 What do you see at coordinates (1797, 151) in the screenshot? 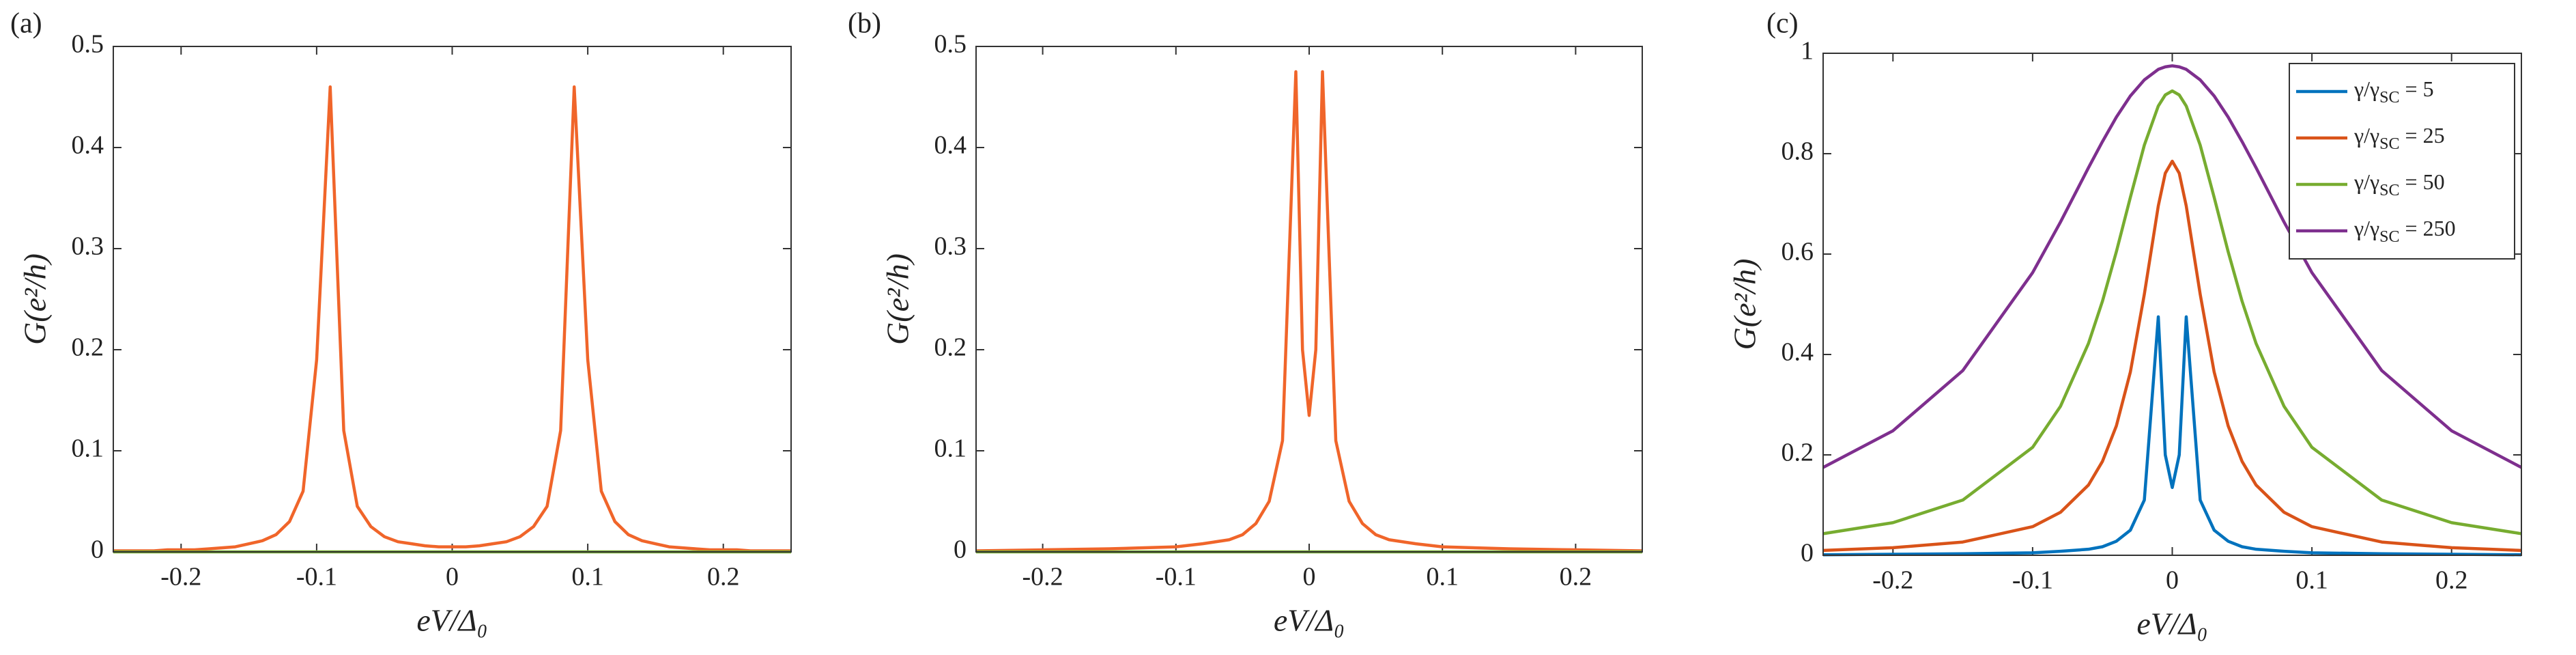
I see `y-tick-label: 0.8` at bounding box center [1797, 151].